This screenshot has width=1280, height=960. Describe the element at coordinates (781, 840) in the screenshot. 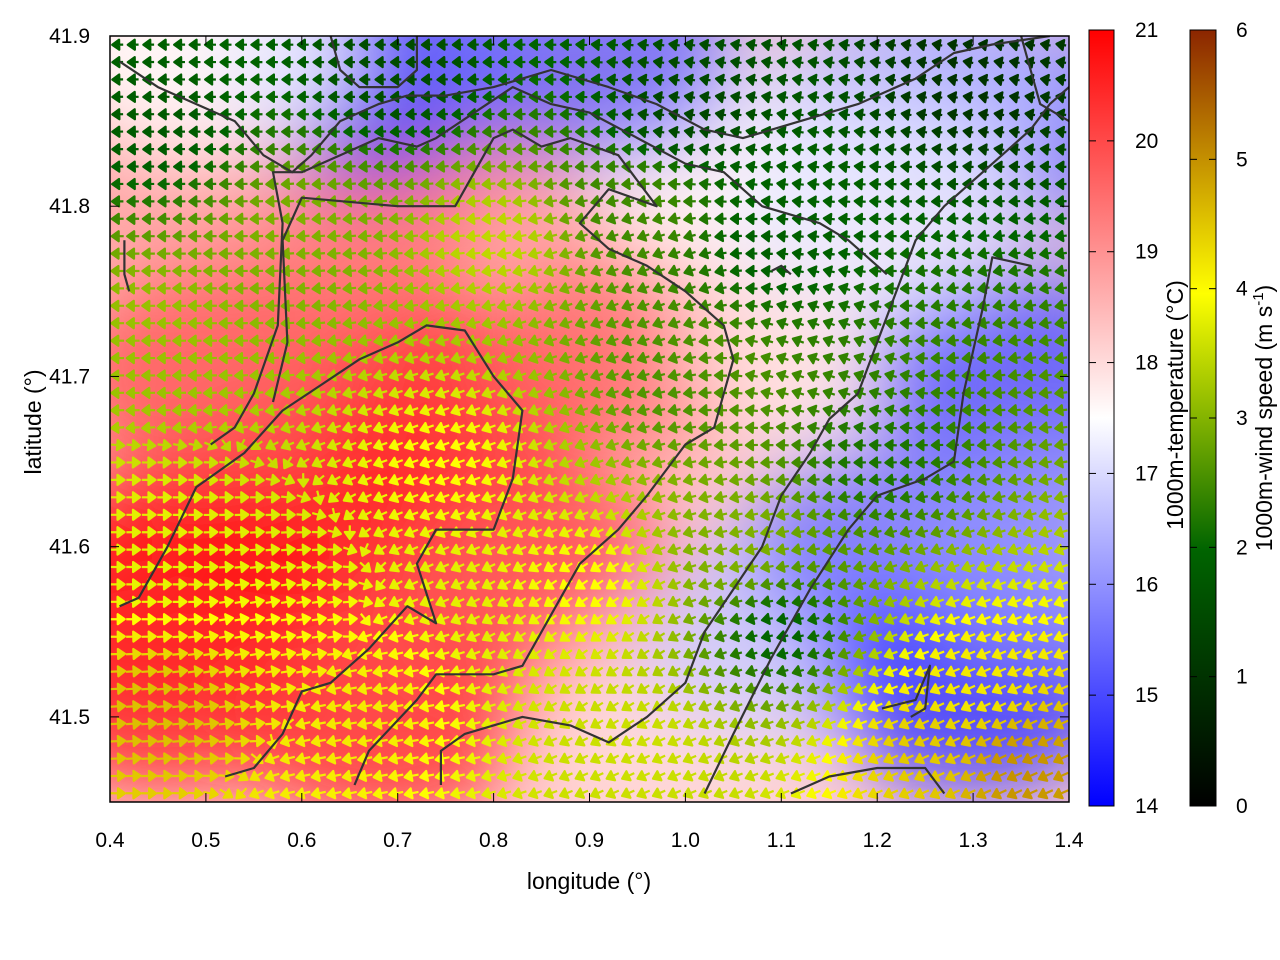

I see `x-tick-label: 1.1` at that location.